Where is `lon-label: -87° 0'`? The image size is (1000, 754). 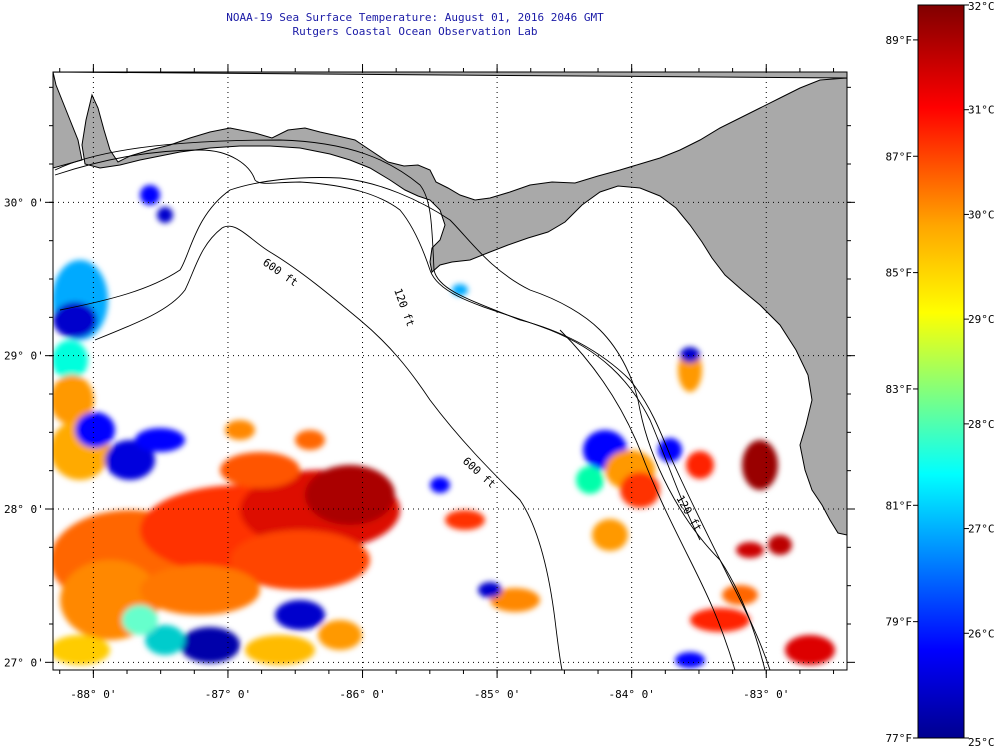 lon-label: -87° 0' is located at coordinates (228, 694).